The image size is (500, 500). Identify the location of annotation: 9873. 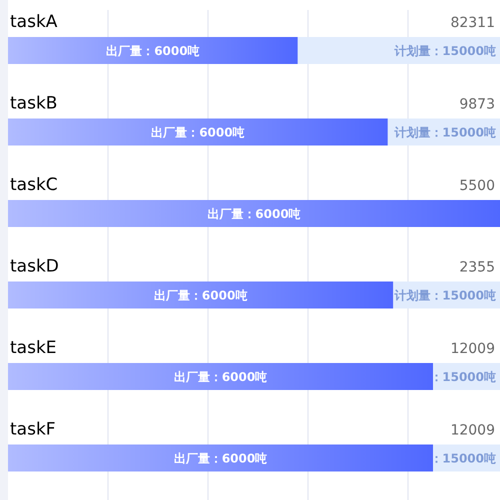
(477, 104).